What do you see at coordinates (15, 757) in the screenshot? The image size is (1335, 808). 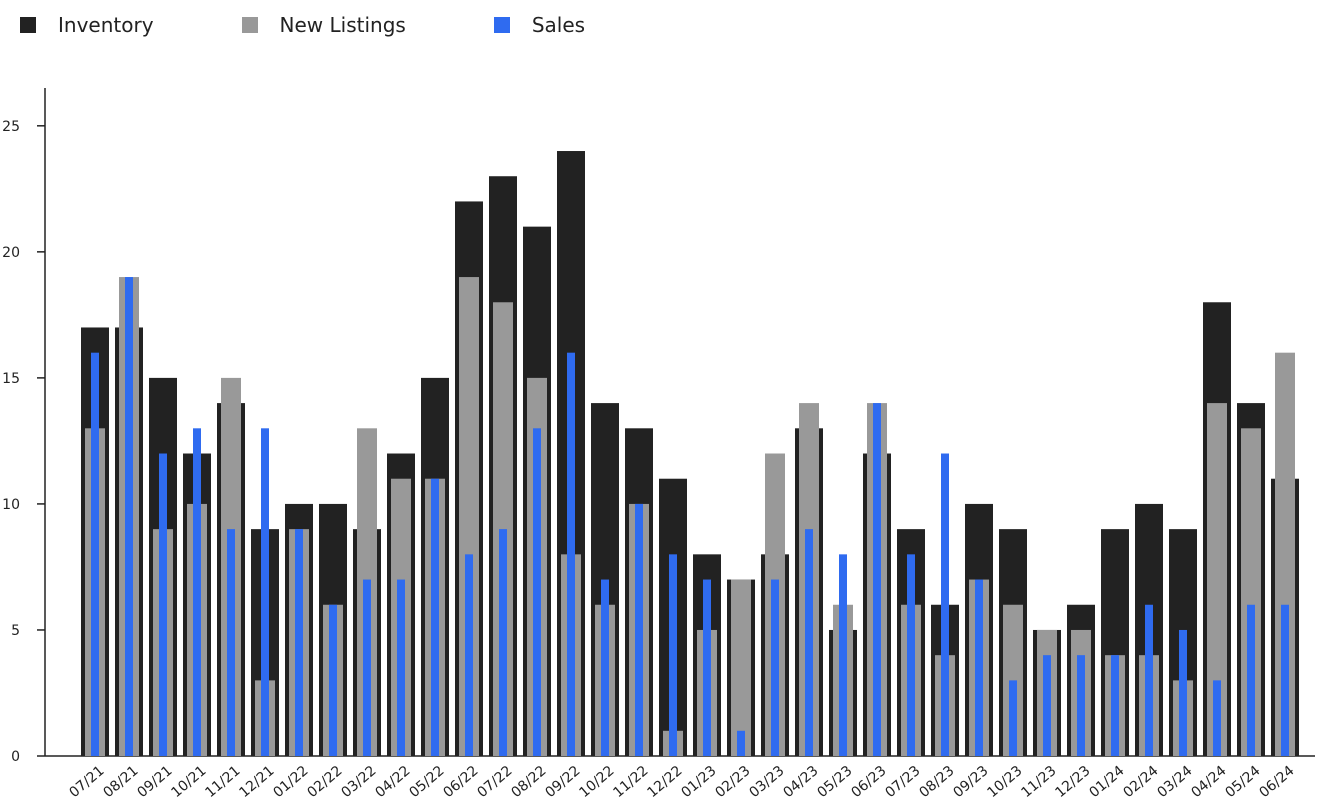 I see `y-tick-label: 0` at bounding box center [15, 757].